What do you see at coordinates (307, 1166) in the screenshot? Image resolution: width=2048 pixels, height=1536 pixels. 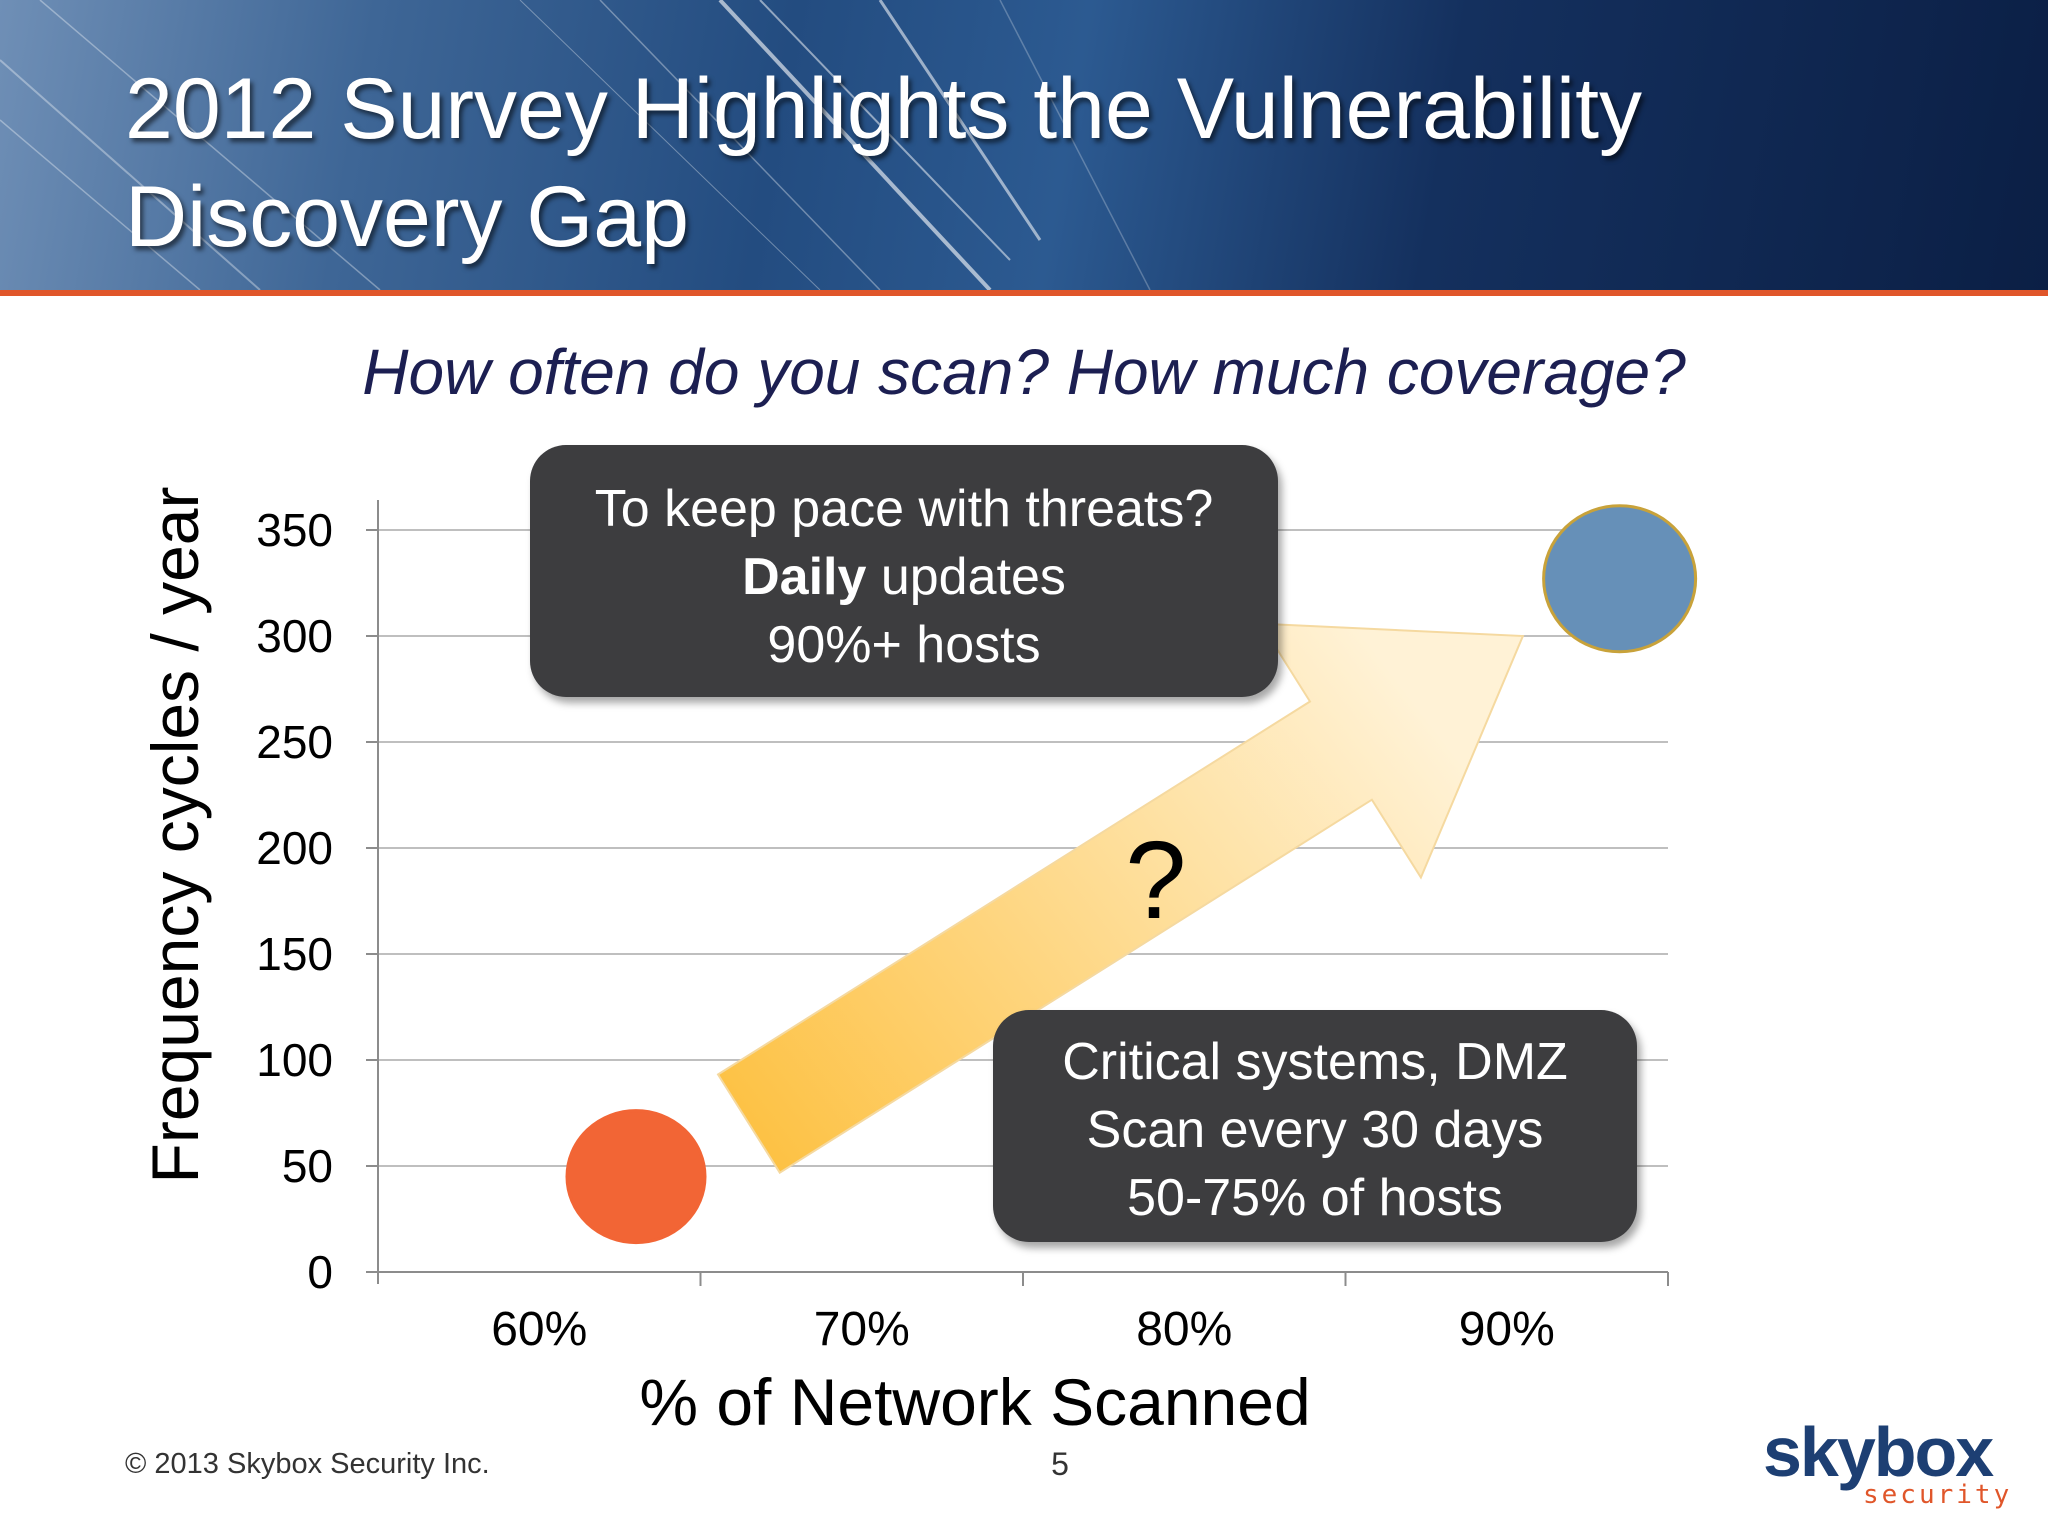 I see `y-tick-label-50: 50` at bounding box center [307, 1166].